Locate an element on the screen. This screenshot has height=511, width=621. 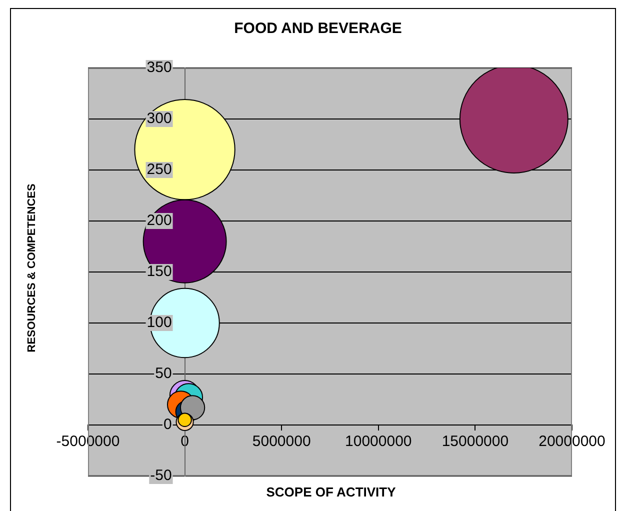
y-tick-label: 100 is located at coordinates (159, 323).